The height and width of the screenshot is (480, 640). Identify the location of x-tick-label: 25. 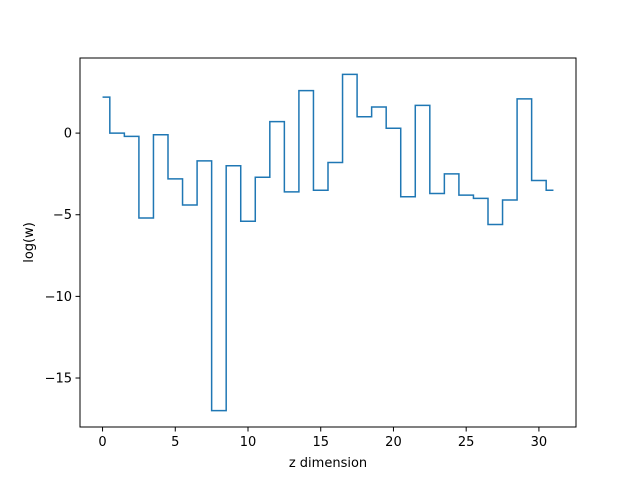
(466, 442).